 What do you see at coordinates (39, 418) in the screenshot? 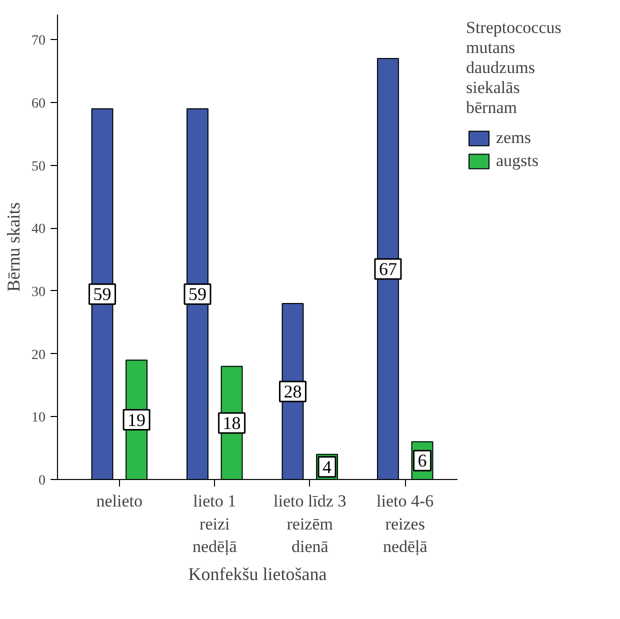
I see `y-tick-label: 10` at bounding box center [39, 418].